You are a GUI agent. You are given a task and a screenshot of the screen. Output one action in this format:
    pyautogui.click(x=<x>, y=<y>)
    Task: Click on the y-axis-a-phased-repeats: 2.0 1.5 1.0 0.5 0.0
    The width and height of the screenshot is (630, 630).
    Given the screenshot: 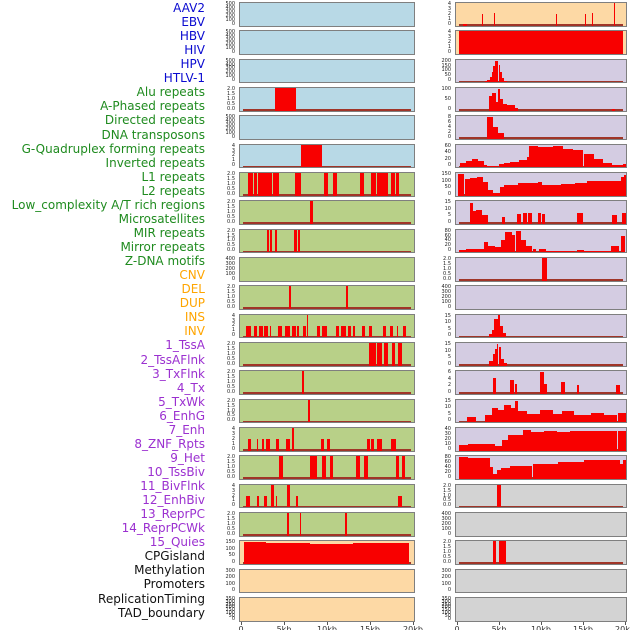 What is the action you would take?
    pyautogui.click(x=227, y=212)
    